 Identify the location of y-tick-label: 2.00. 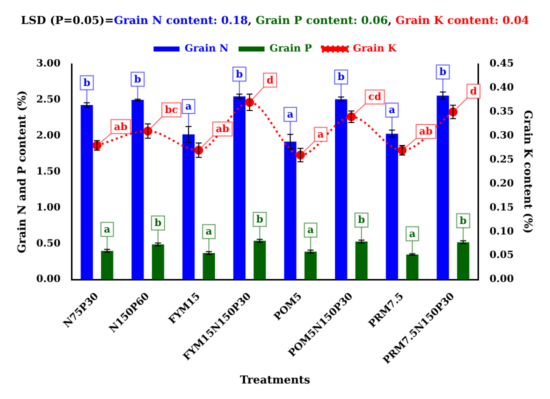
(48, 136).